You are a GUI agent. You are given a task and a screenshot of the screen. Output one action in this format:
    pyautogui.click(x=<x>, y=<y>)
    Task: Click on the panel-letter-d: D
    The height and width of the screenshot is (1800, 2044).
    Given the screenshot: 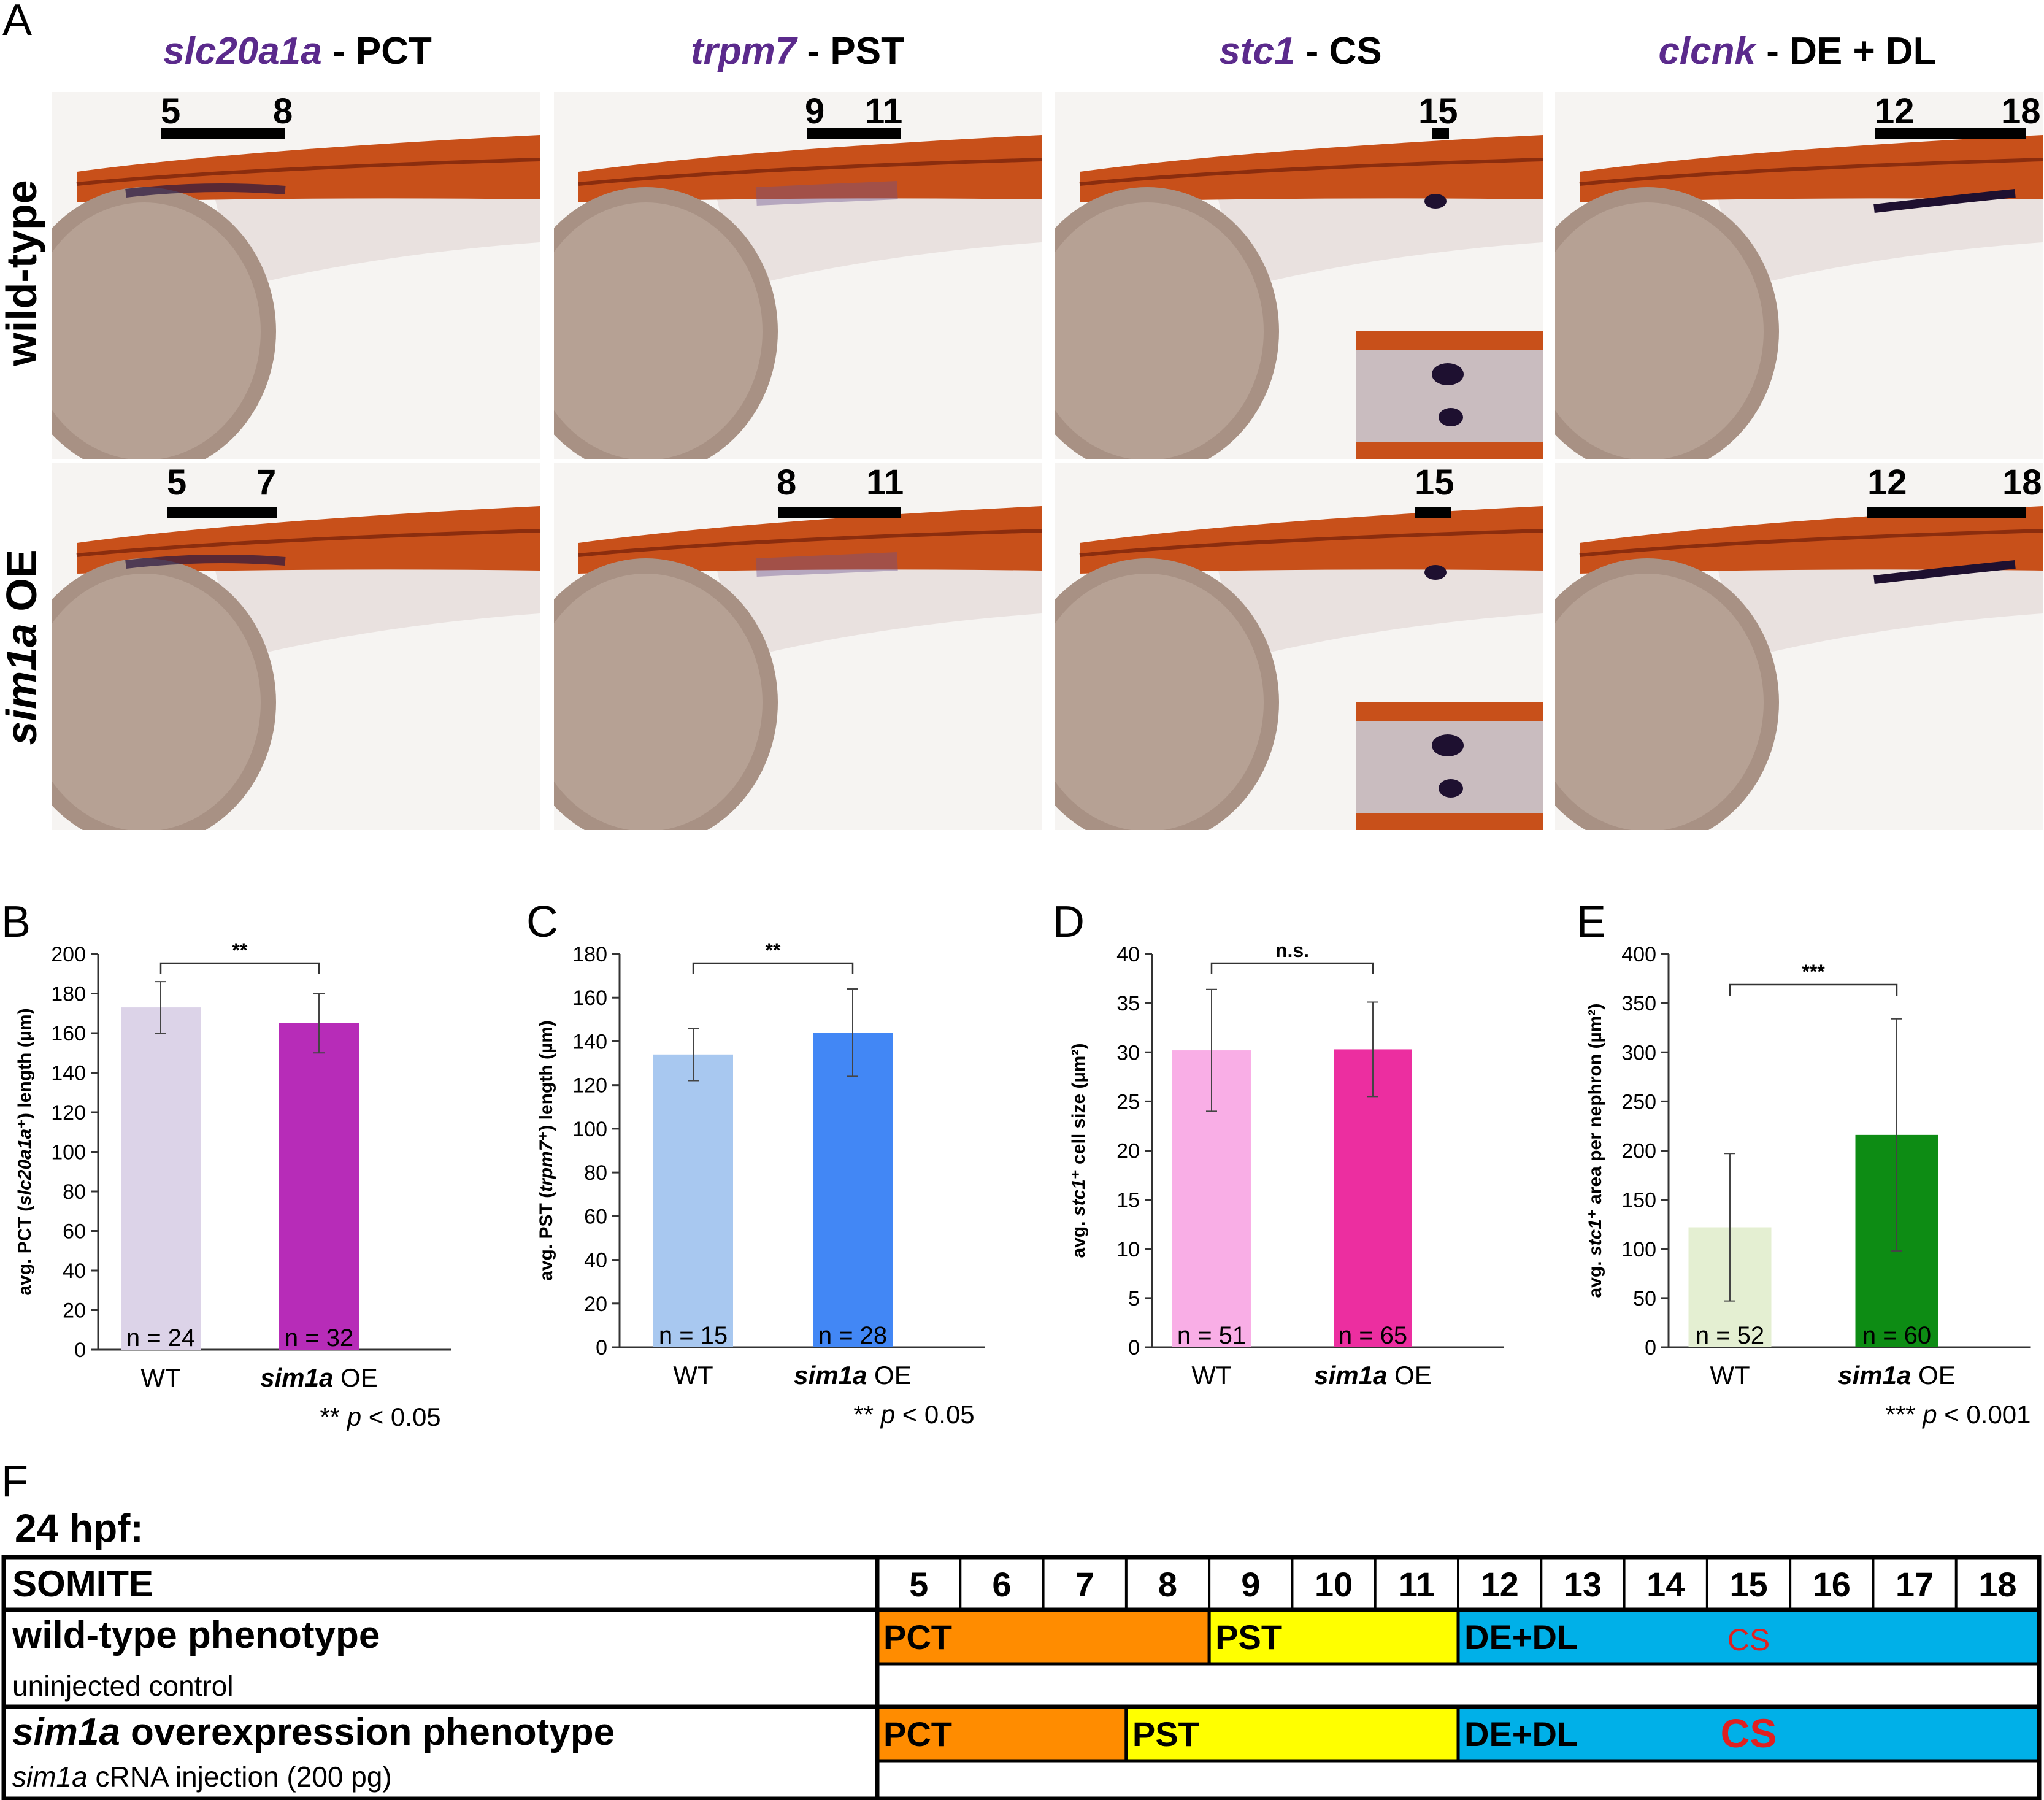 What is the action you would take?
    pyautogui.click(x=1069, y=922)
    